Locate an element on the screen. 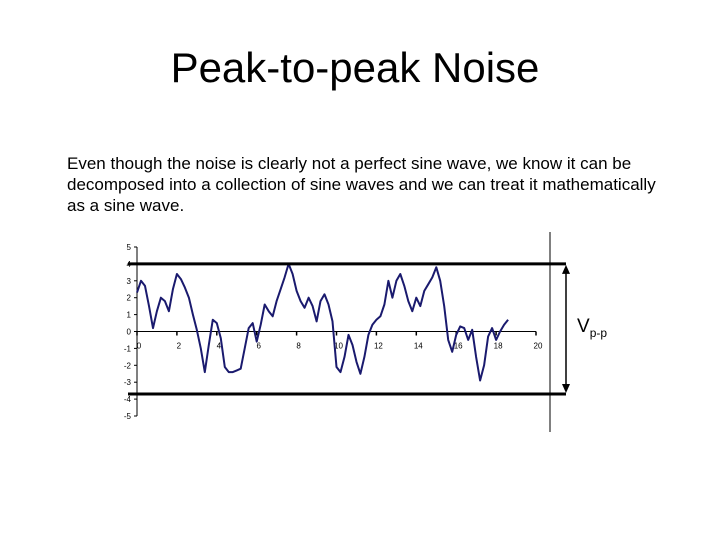  vpp-main: V is located at coordinates (583, 326).